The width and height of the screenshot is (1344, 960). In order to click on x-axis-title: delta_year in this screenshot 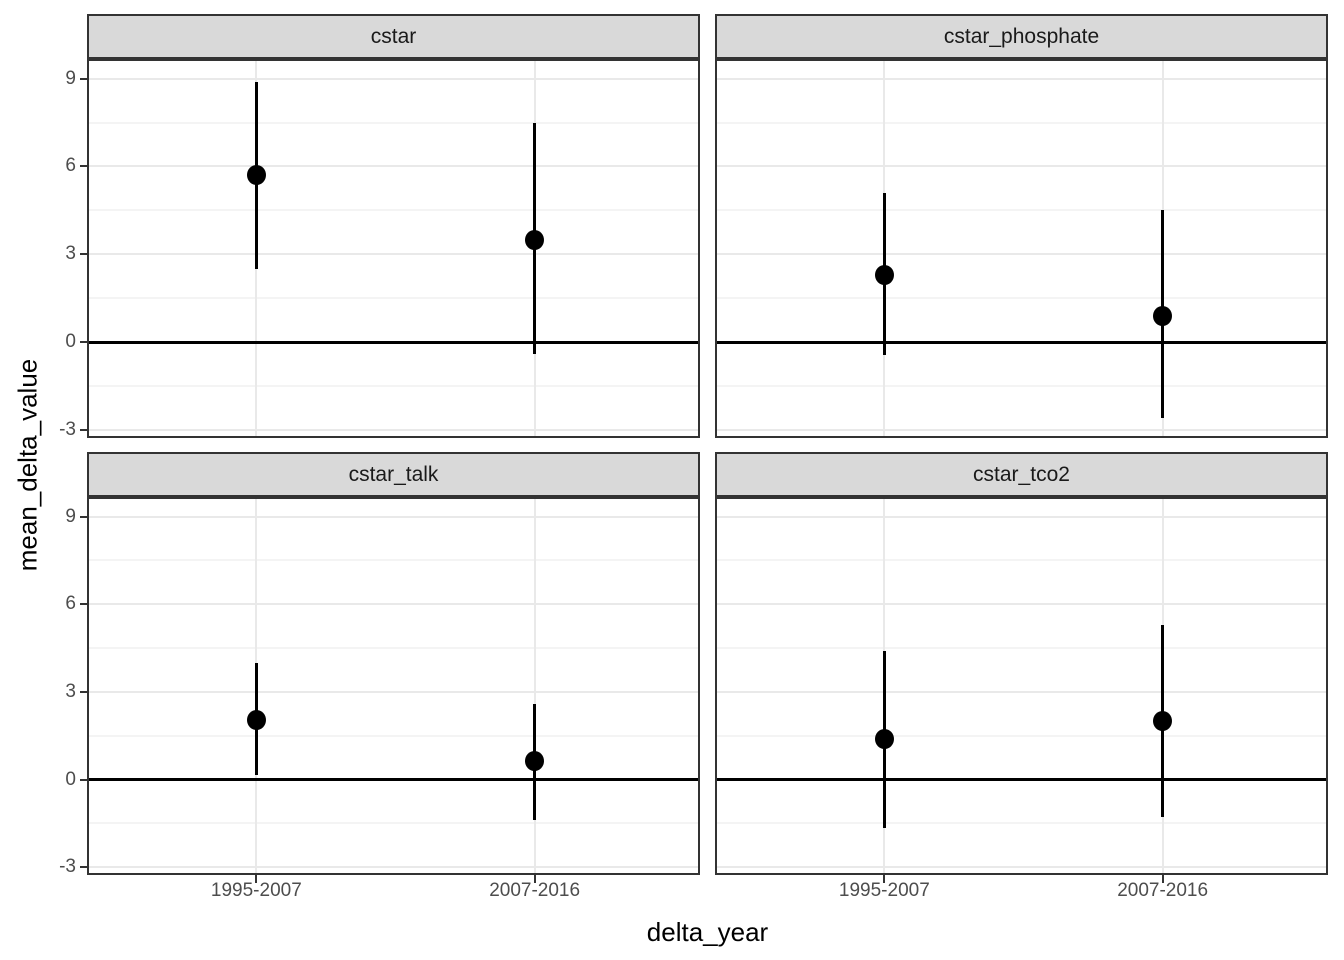, I will do `click(707, 932)`.